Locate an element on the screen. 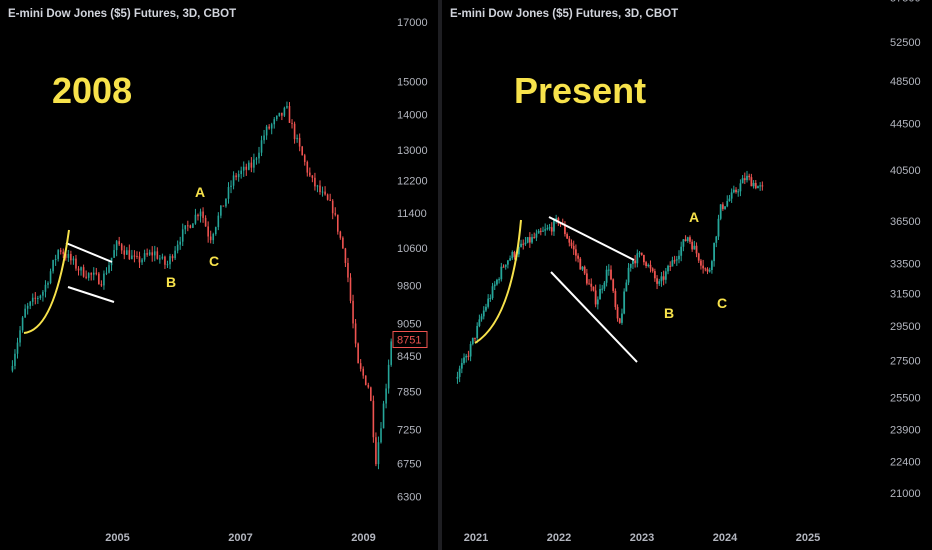 This screenshot has height=550, width=932. y-tick-label: 36500 is located at coordinates (905, 222).